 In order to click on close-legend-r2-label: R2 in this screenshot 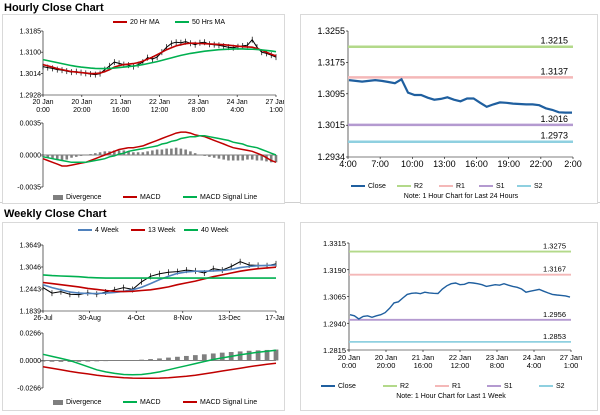, I will do `click(404, 386)`.